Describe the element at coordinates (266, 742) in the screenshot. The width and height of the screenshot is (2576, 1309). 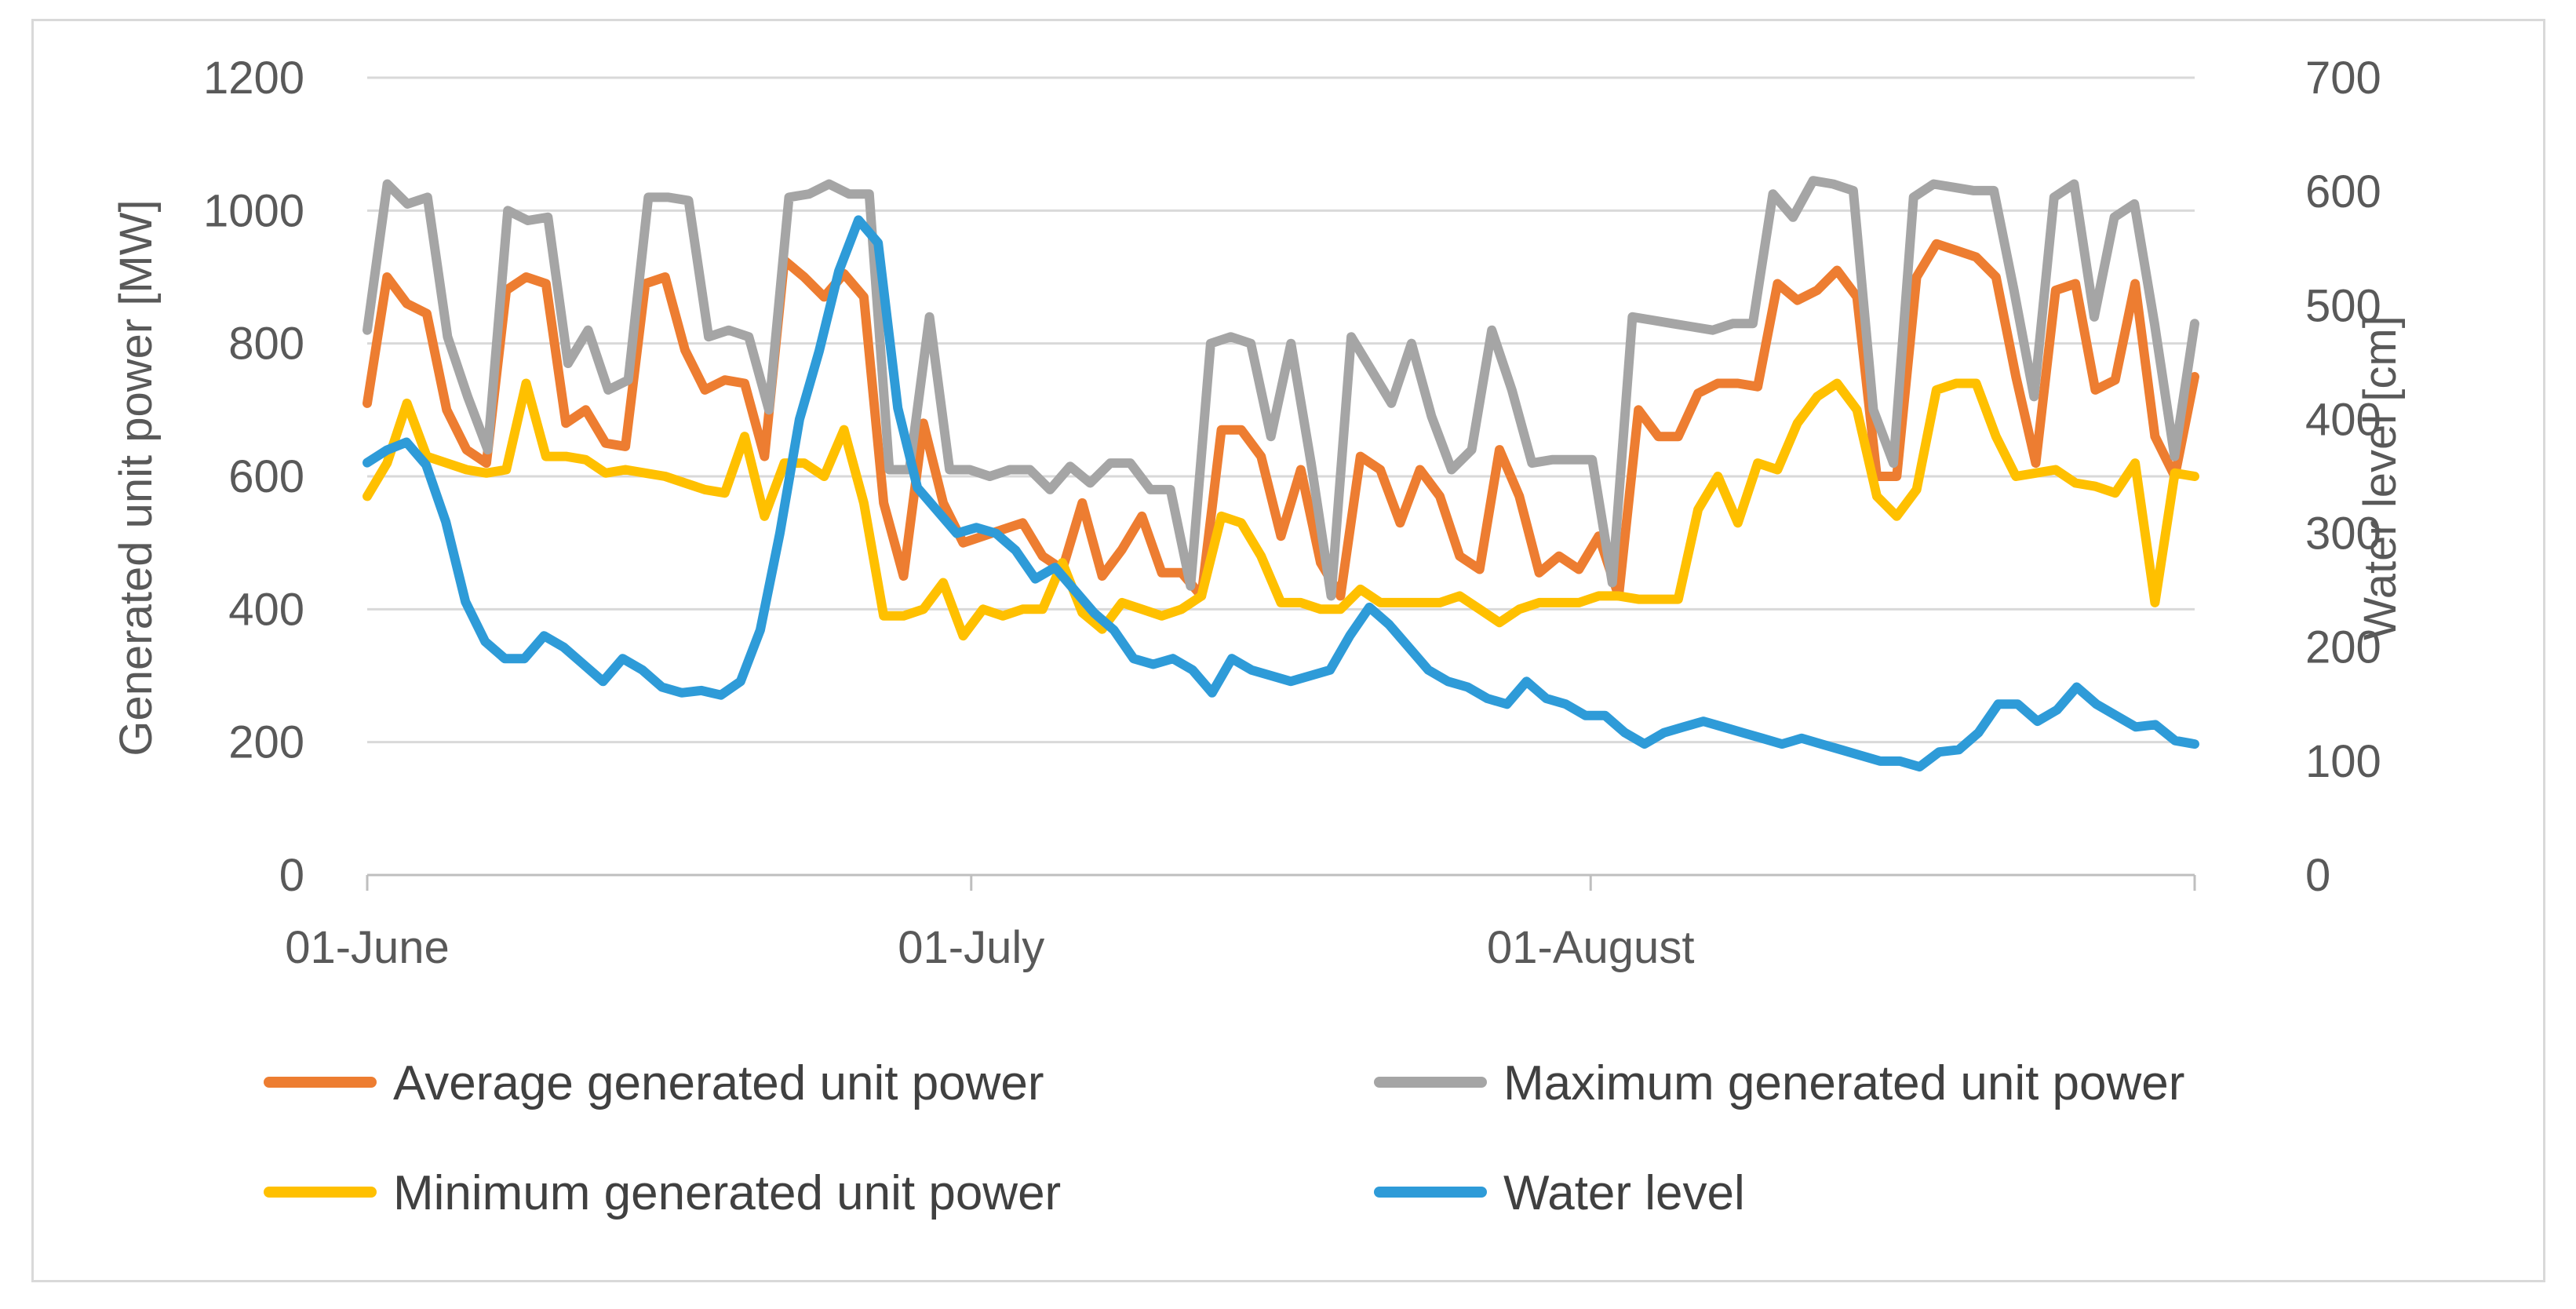
I see `left-tick-label: 200` at that location.